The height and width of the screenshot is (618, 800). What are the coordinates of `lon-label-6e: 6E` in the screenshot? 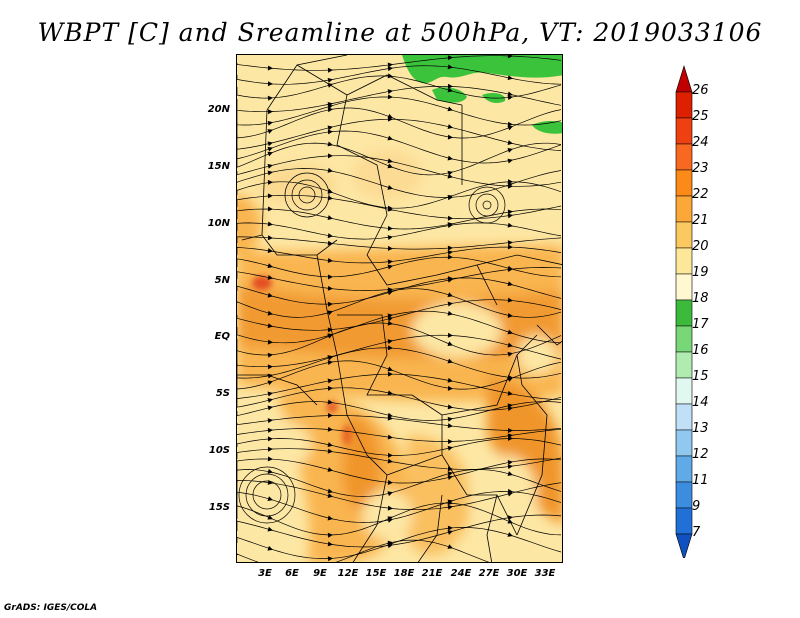 It's located at (292, 573).